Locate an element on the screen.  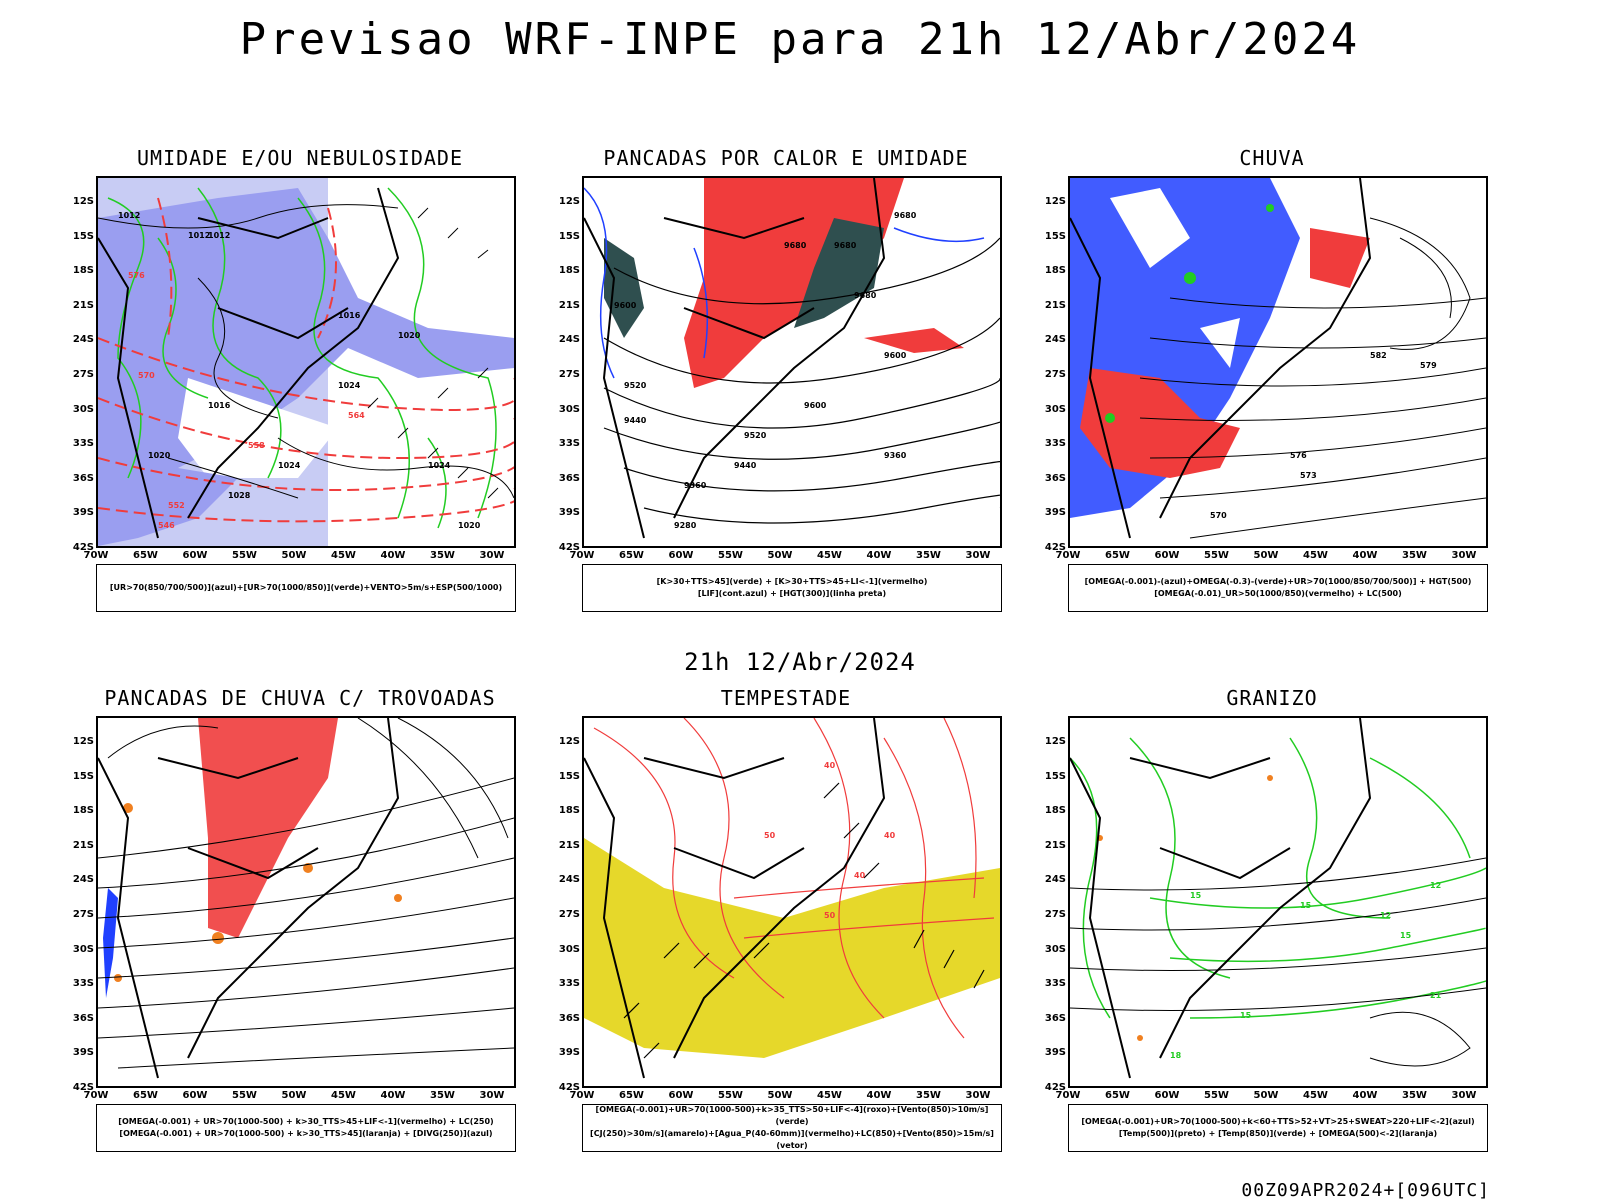
map: 15 15 12 12 21 15 18 15 is located at coordinates (1278, 902).